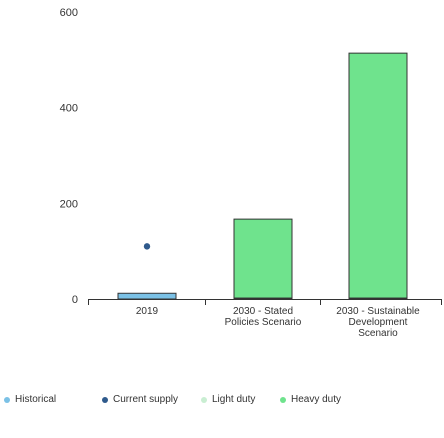 The width and height of the screenshot is (444, 438). I want to click on legend-label: Historical, so click(36, 399).